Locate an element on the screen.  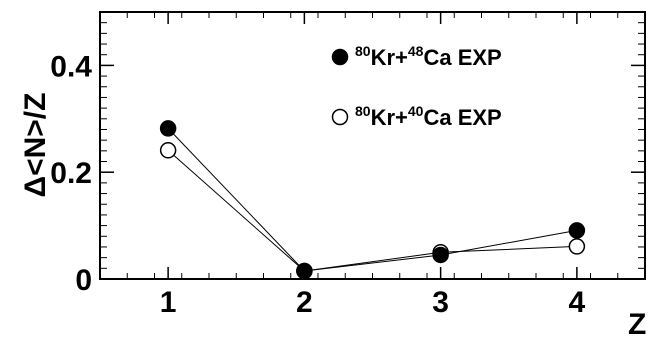
y-tick-label: 0 is located at coordinates (83, 280).